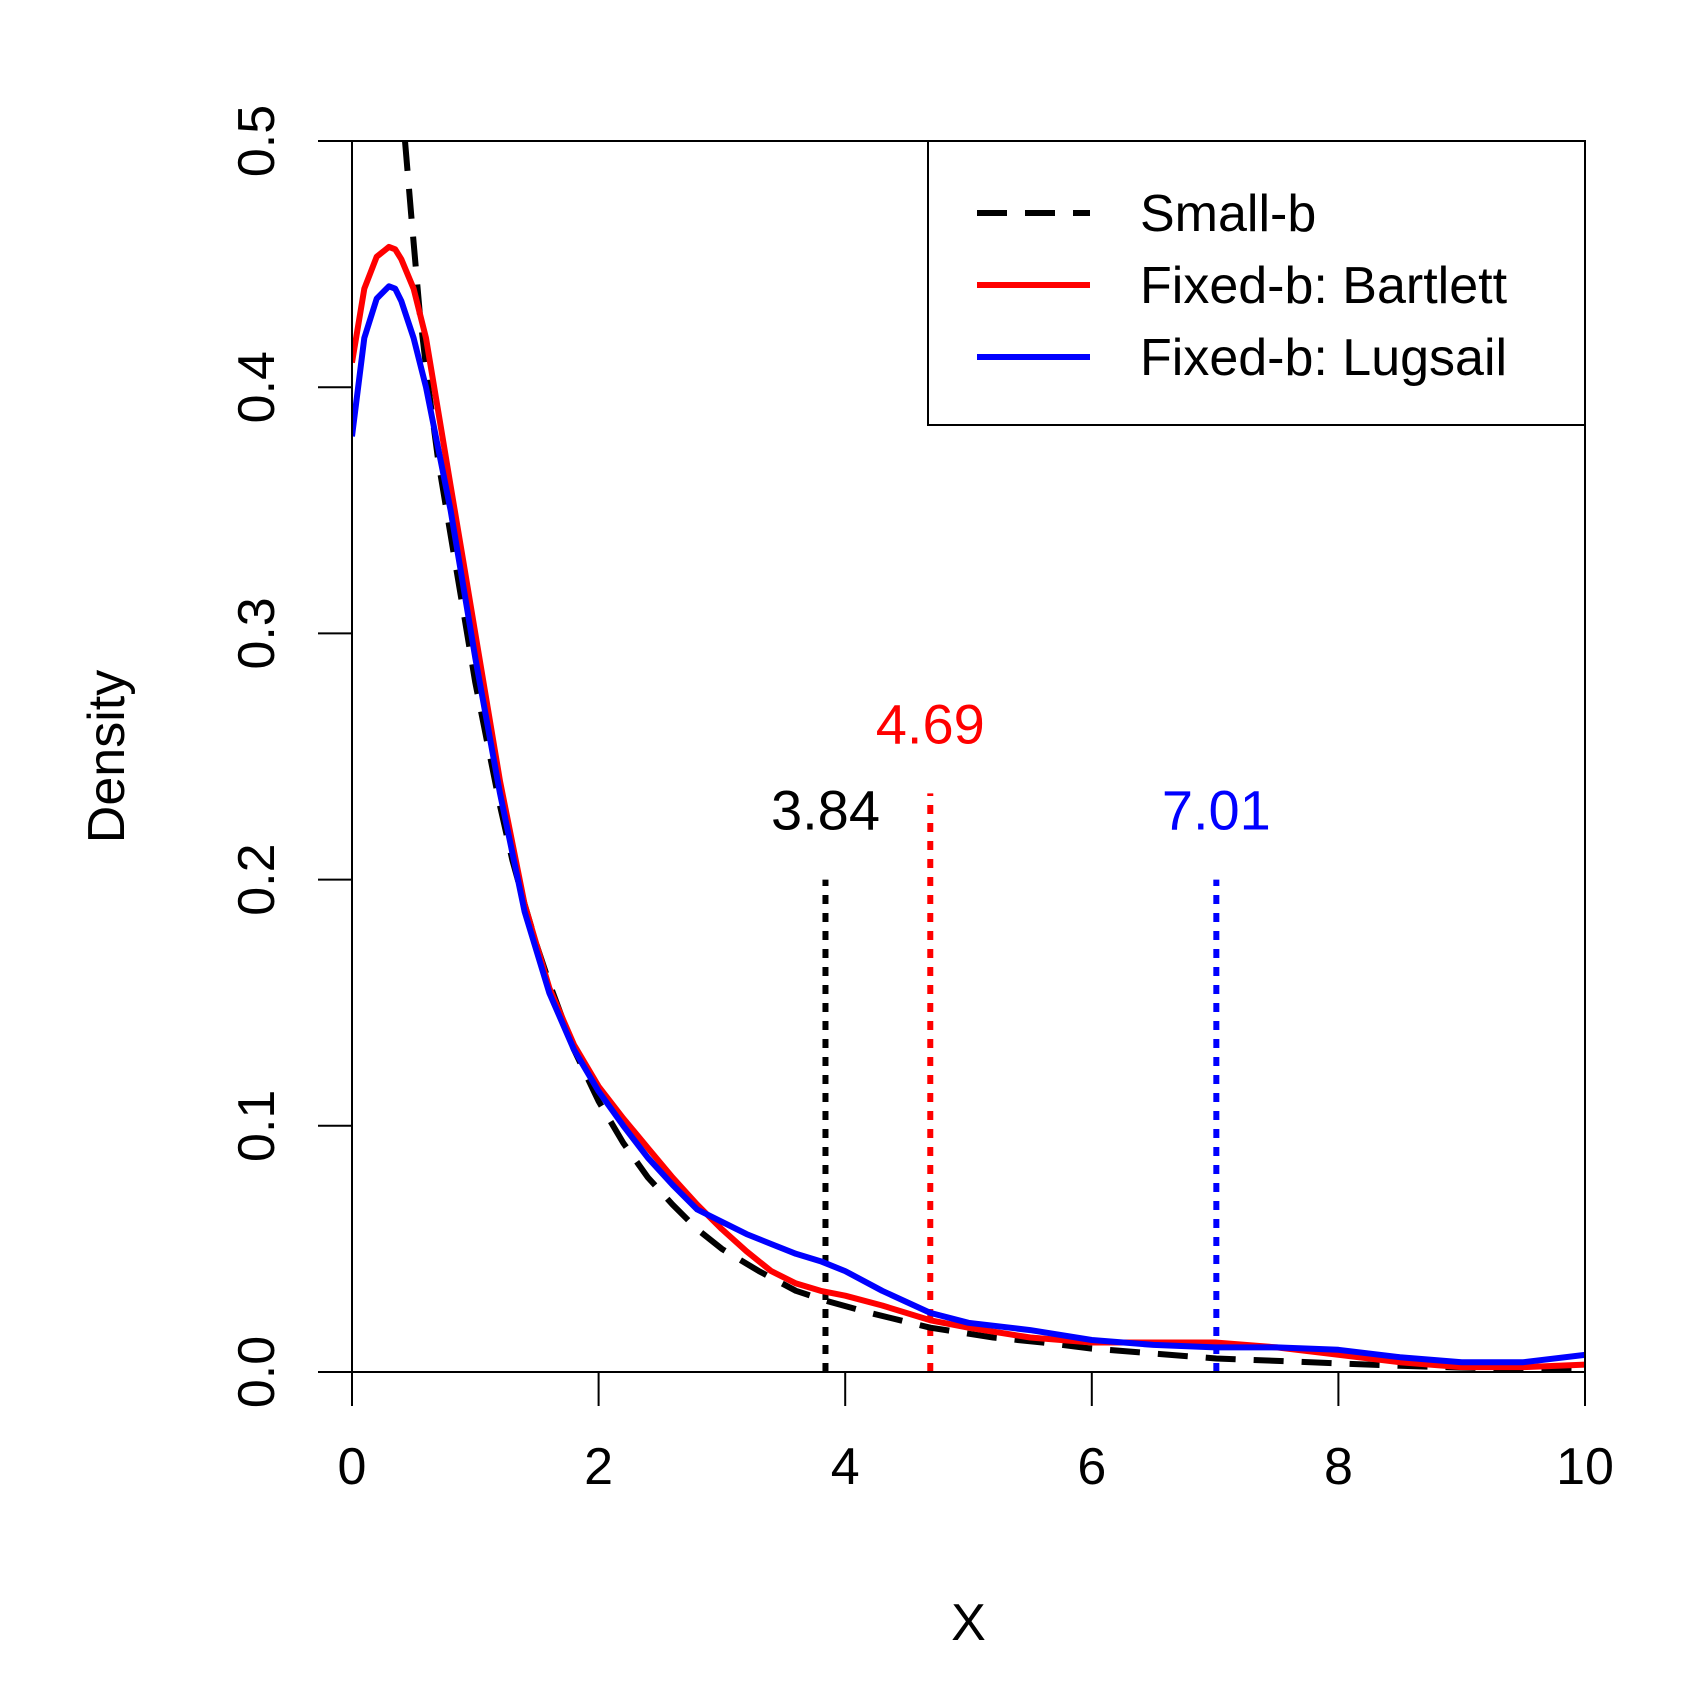  What do you see at coordinates (1091, 1467) in the screenshot?
I see `x-tick-label-3: 6` at bounding box center [1091, 1467].